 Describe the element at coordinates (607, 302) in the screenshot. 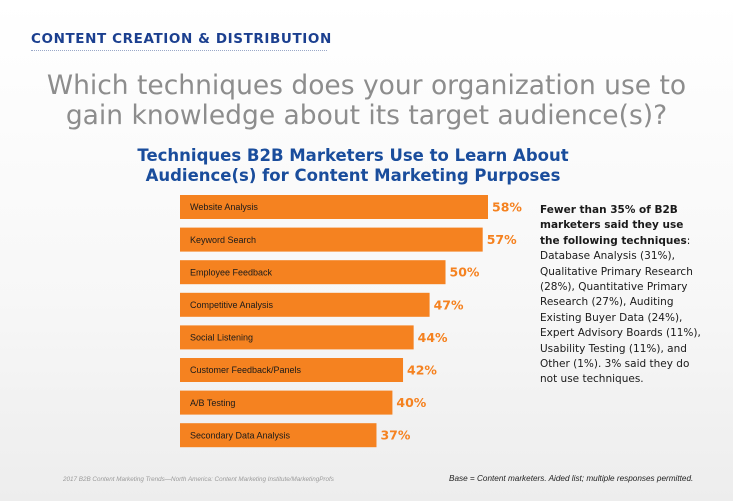

I see `note-line-4: Research (27%), Auditing` at that location.